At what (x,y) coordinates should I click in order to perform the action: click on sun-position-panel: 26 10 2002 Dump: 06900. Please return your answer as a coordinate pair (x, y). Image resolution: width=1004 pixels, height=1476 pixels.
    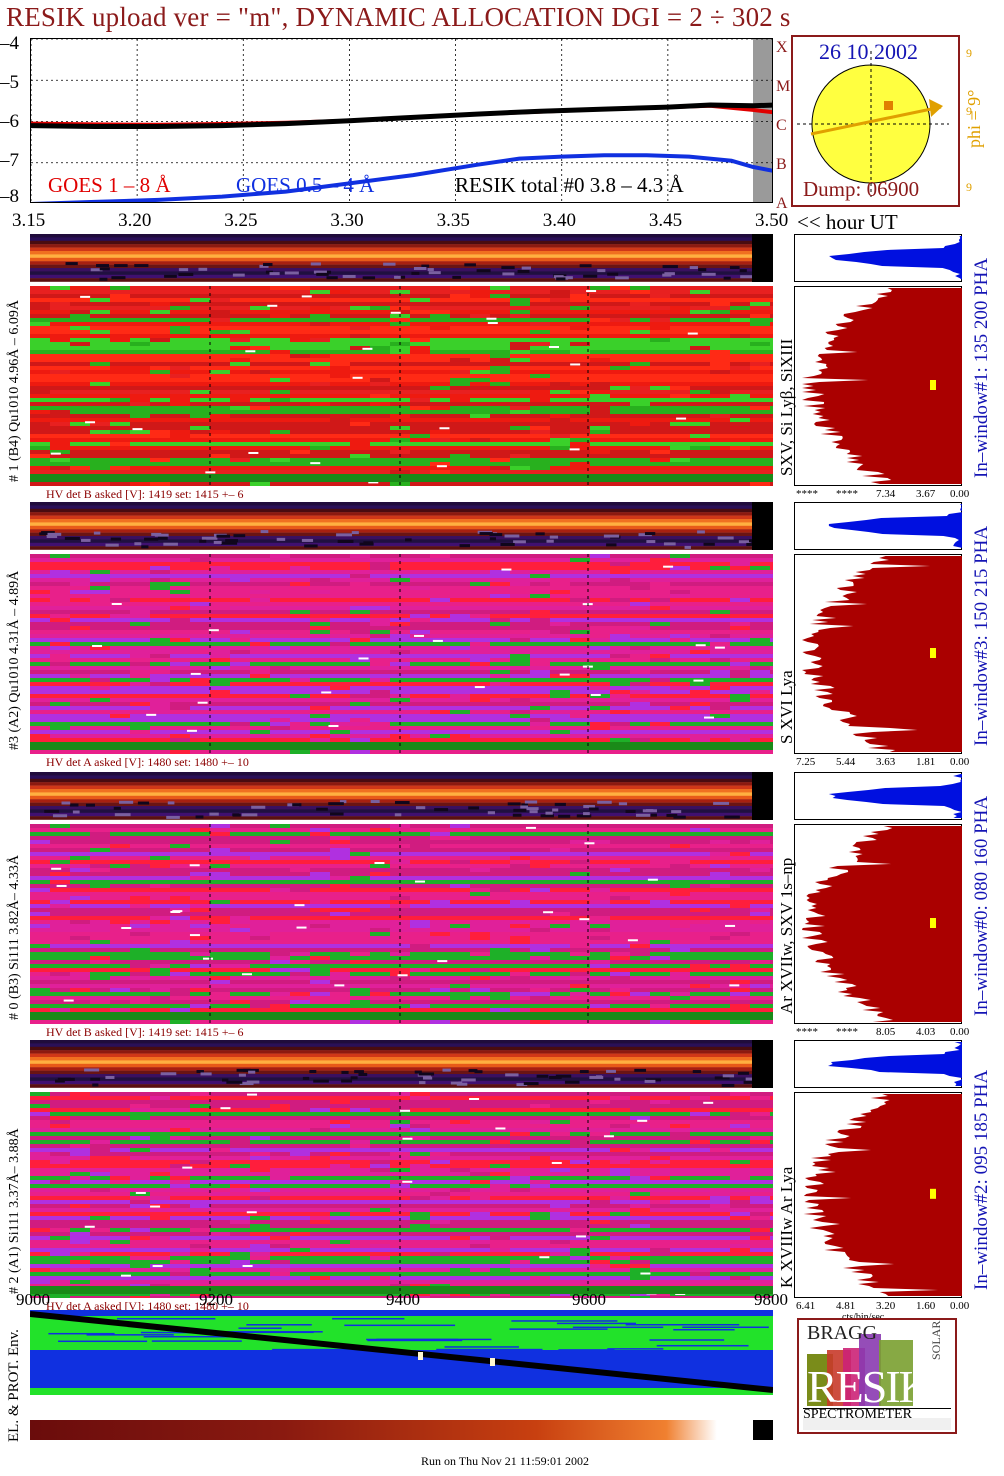
    Looking at the image, I should click on (875, 121).